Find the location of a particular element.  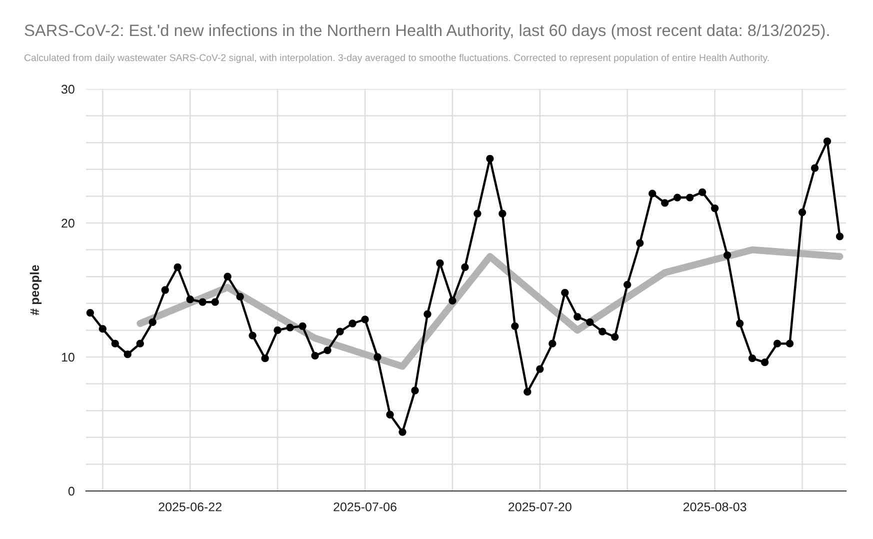

x-tick-label: 2025-06-22 is located at coordinates (190, 507).